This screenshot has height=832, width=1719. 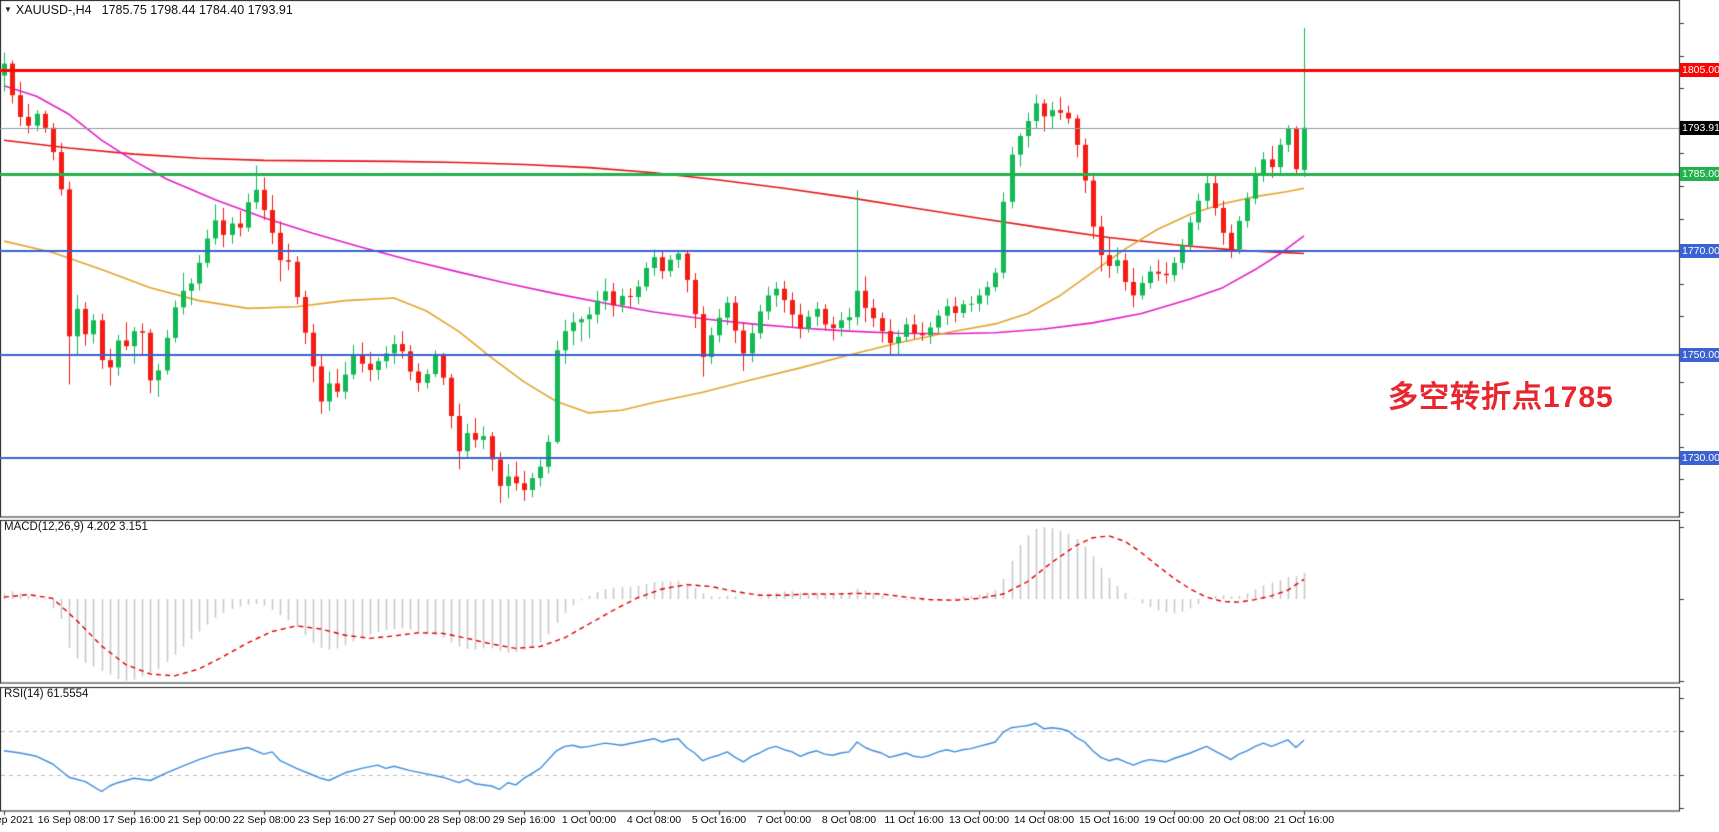 What do you see at coordinates (1699, 251) in the screenshot?
I see `price-level-badge: 1770.00` at bounding box center [1699, 251].